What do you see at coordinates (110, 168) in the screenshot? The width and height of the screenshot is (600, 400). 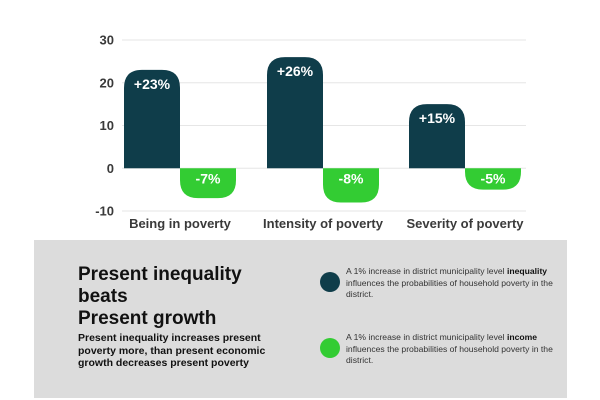 I see `y-tick-label: 0` at bounding box center [110, 168].